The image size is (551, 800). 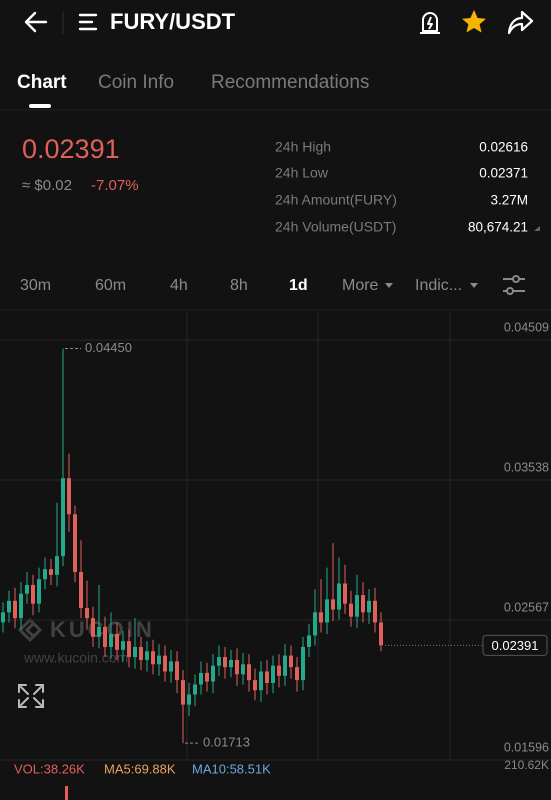 I want to click on interval-option: 8h, so click(x=239, y=285).